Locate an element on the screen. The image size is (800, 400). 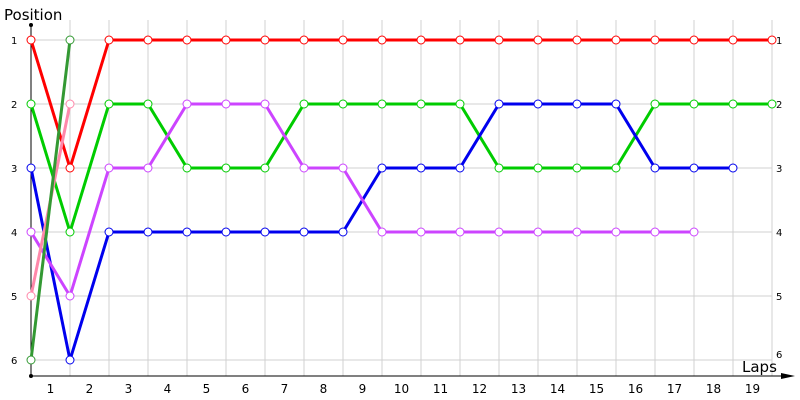
y-axis-title: Position is located at coordinates (33, 15).